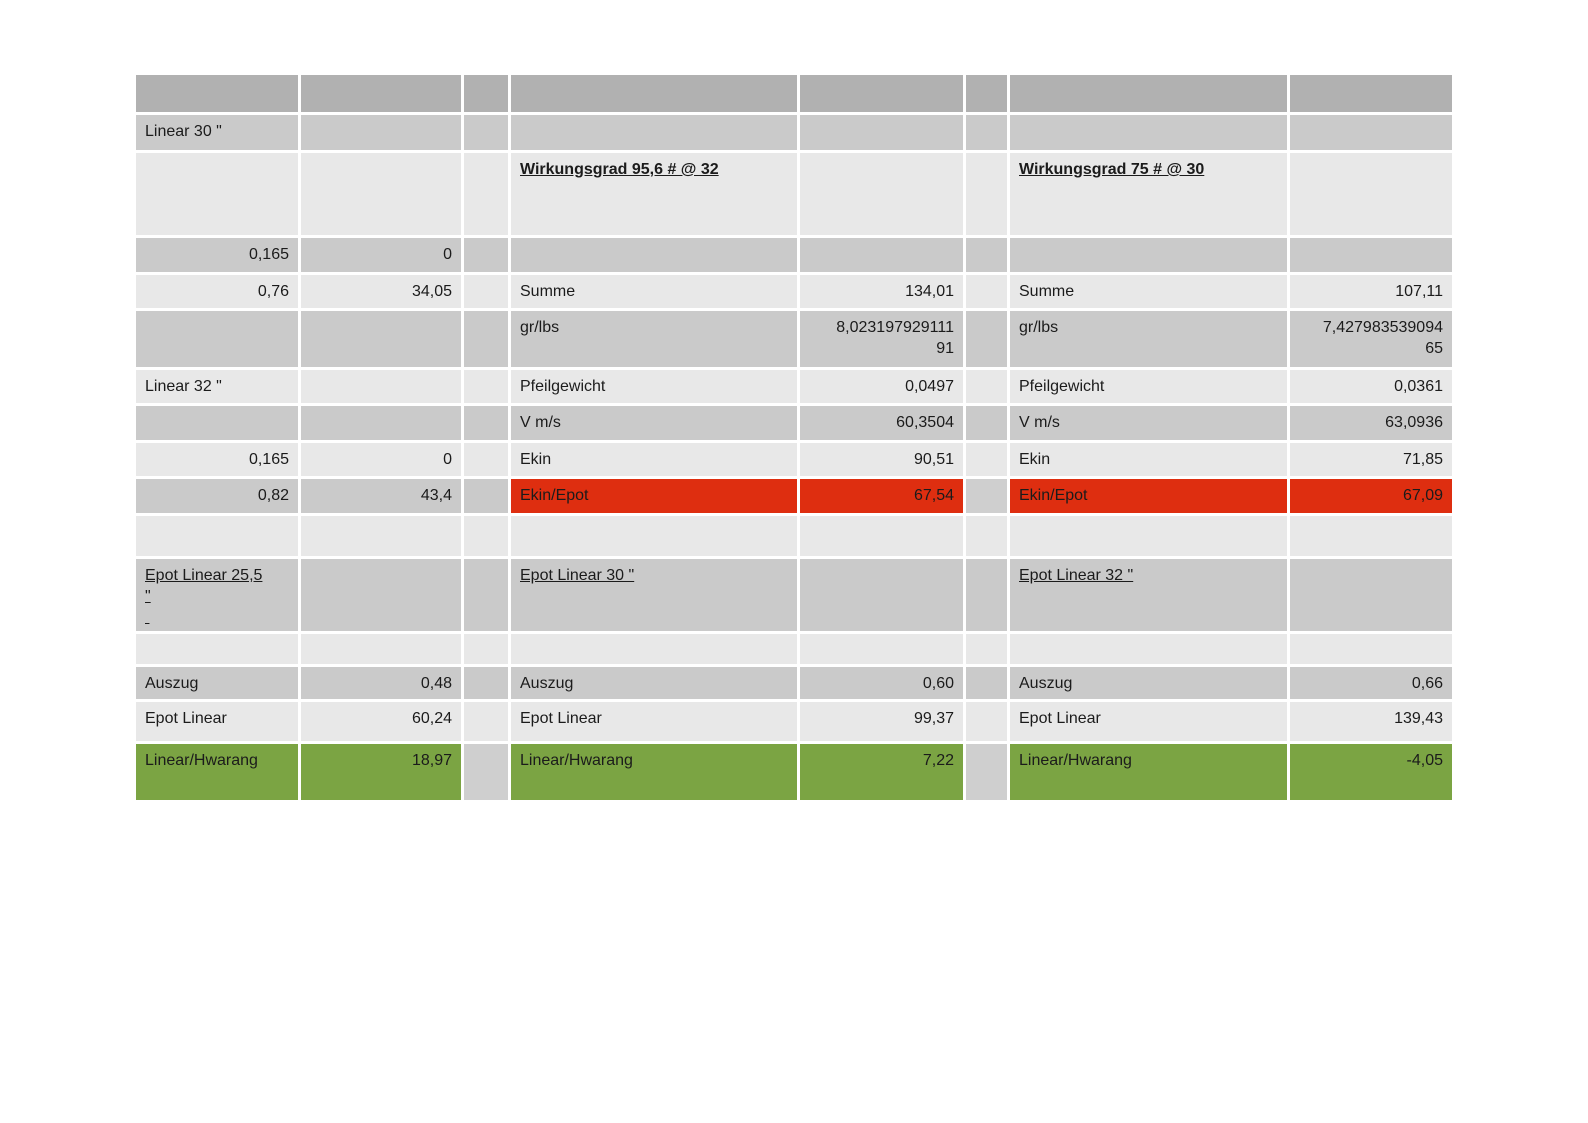 The height and width of the screenshot is (1123, 1588). What do you see at coordinates (217, 721) in the screenshot?
I see `epot-linear-label-g0: Epot Linear` at bounding box center [217, 721].